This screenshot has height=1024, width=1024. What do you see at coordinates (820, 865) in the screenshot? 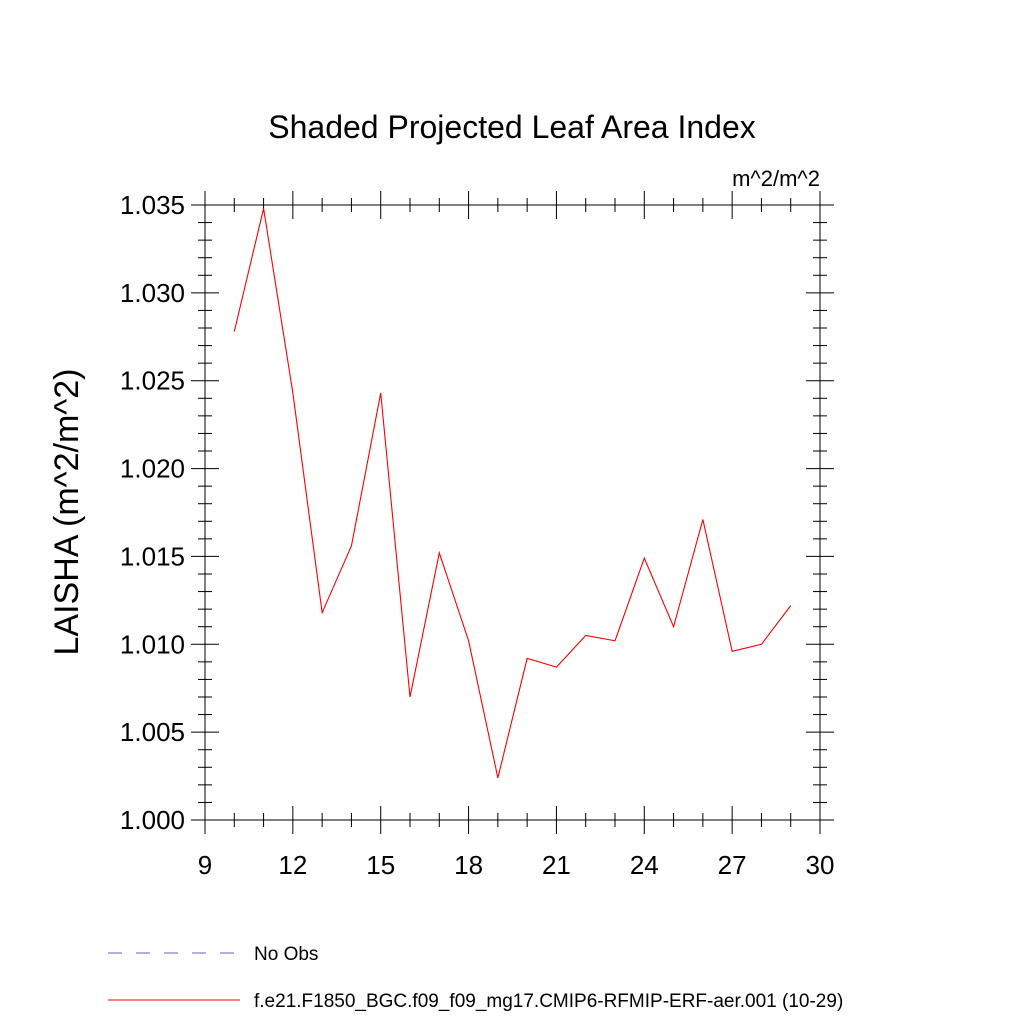
I see `x-tick-label: 30` at bounding box center [820, 865].